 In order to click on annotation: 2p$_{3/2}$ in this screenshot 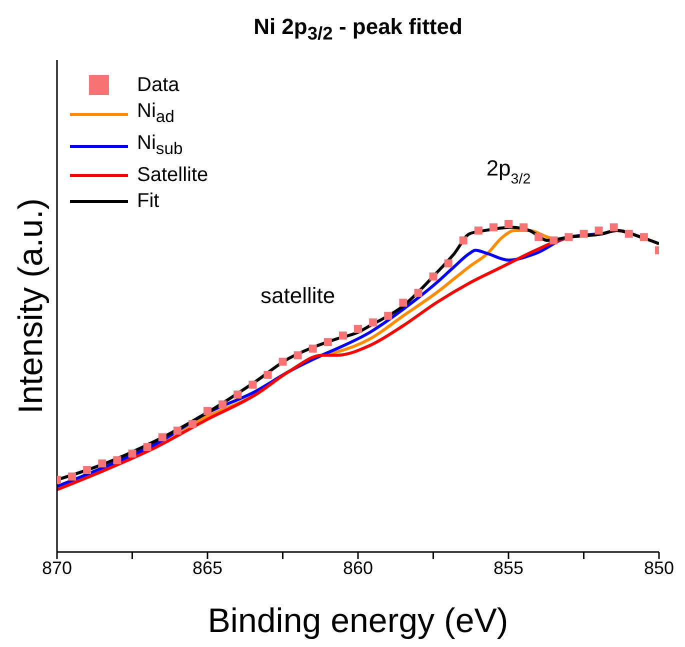, I will do `click(508, 171)`.